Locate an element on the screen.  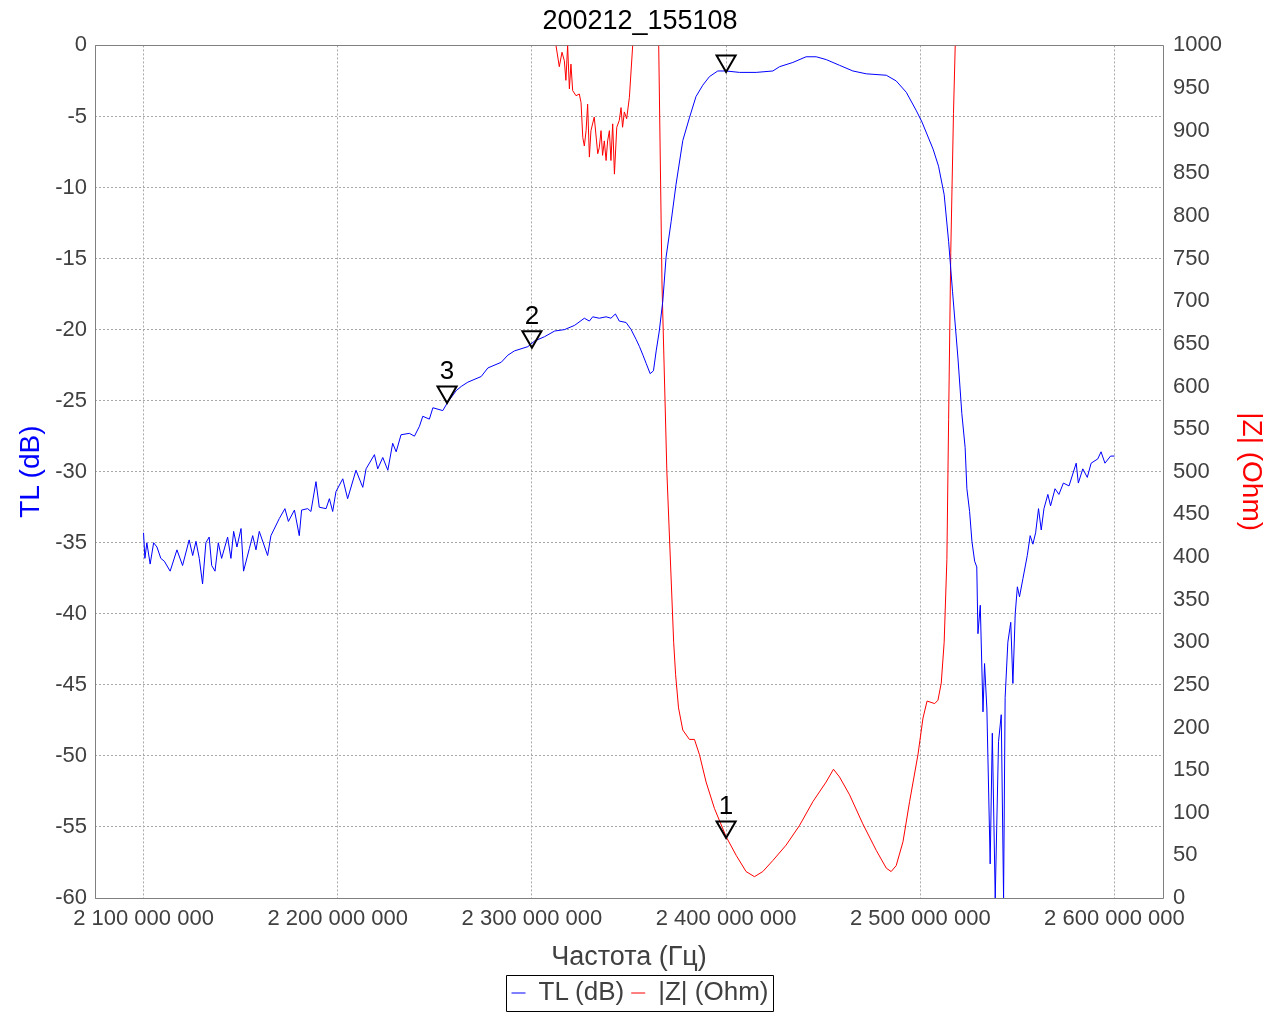
y-tick-label: -10 is located at coordinates (71, 186).